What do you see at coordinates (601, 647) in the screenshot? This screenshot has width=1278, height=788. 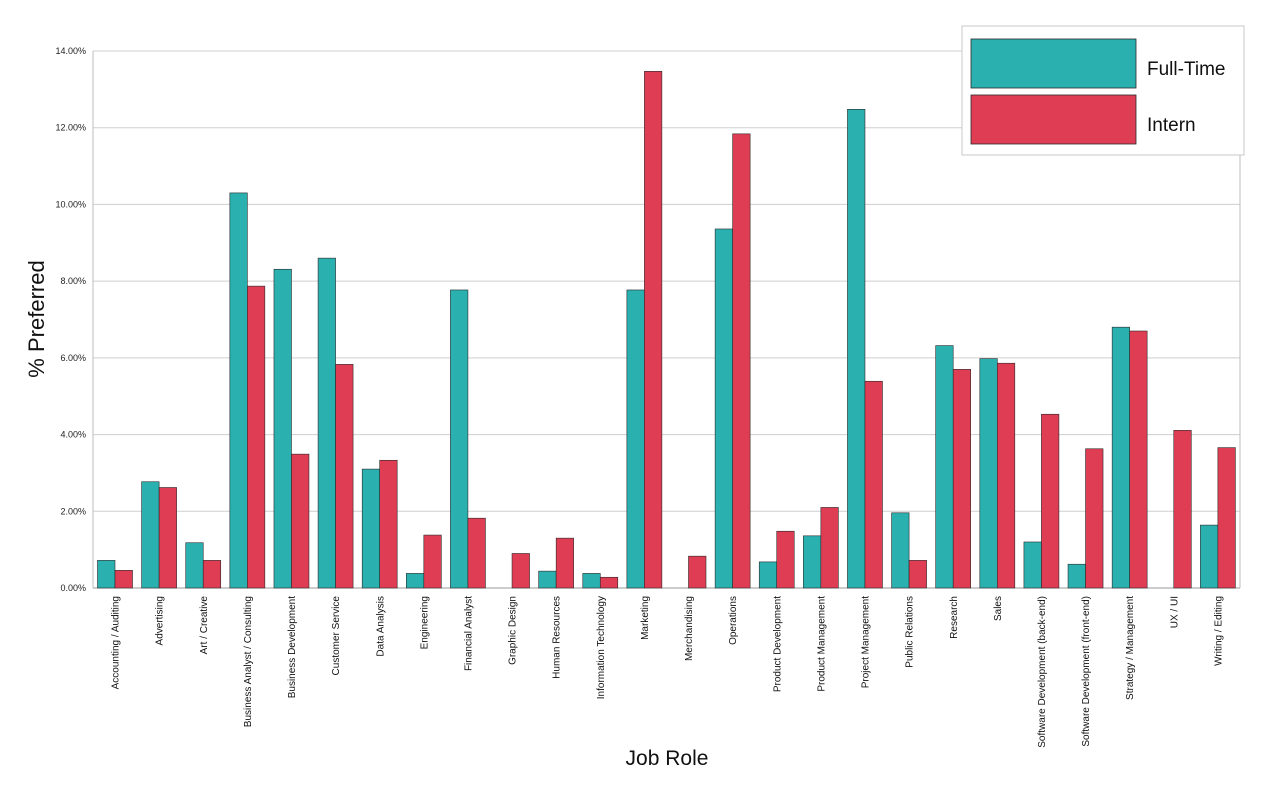 I see `x-tick-label: Information Technology` at bounding box center [601, 647].